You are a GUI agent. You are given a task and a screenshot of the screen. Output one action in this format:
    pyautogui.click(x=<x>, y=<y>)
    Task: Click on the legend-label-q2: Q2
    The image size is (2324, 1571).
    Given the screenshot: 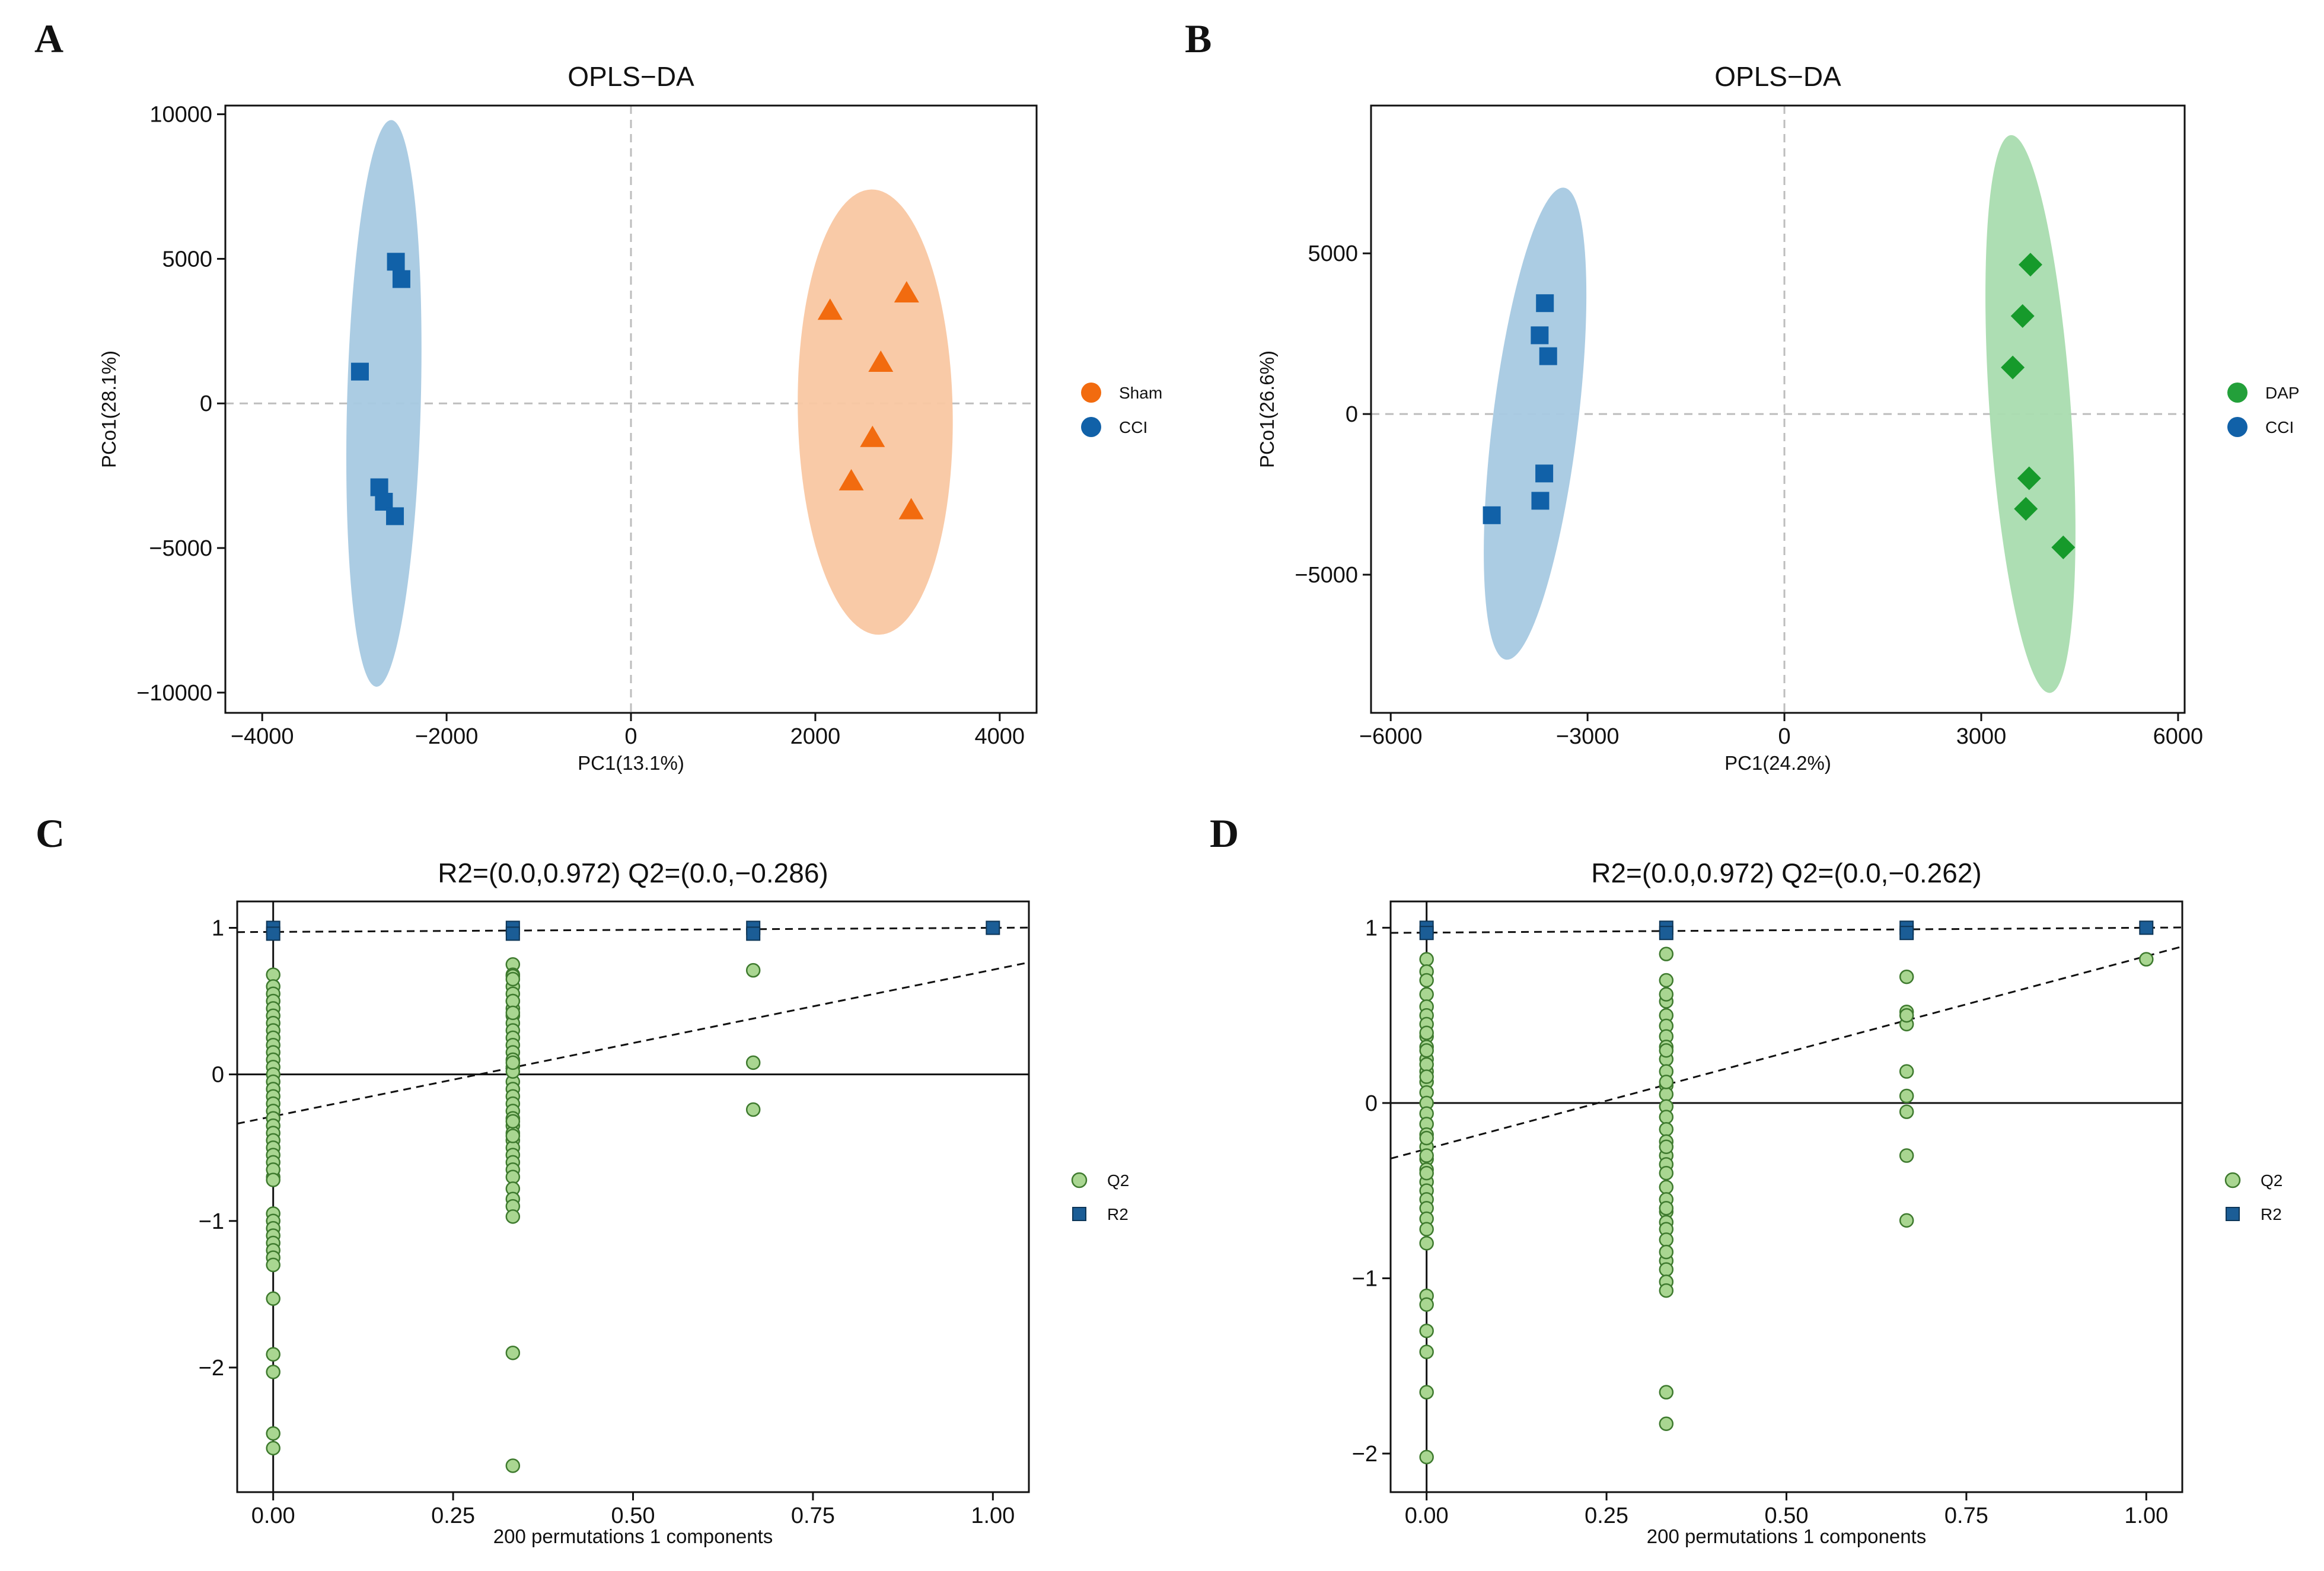 What is the action you would take?
    pyautogui.click(x=1118, y=1180)
    